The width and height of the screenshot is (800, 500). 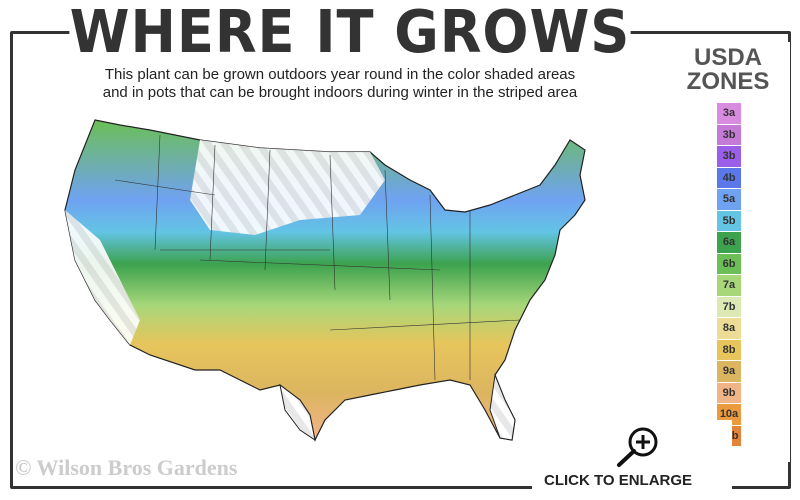 What do you see at coordinates (126, 467) in the screenshot?
I see `copyright-watermark: © Wilson Bros Gardens` at bounding box center [126, 467].